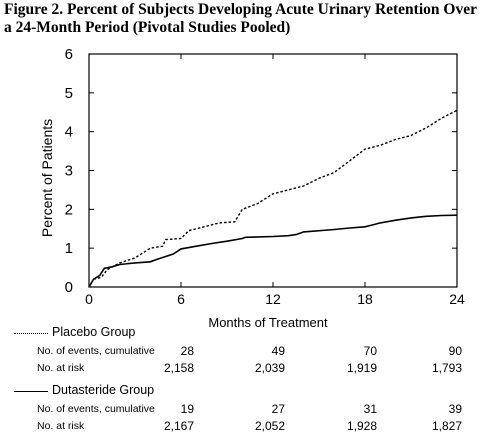 The width and height of the screenshot is (480, 433). I want to click on y-tick-label: 2, so click(69, 209).